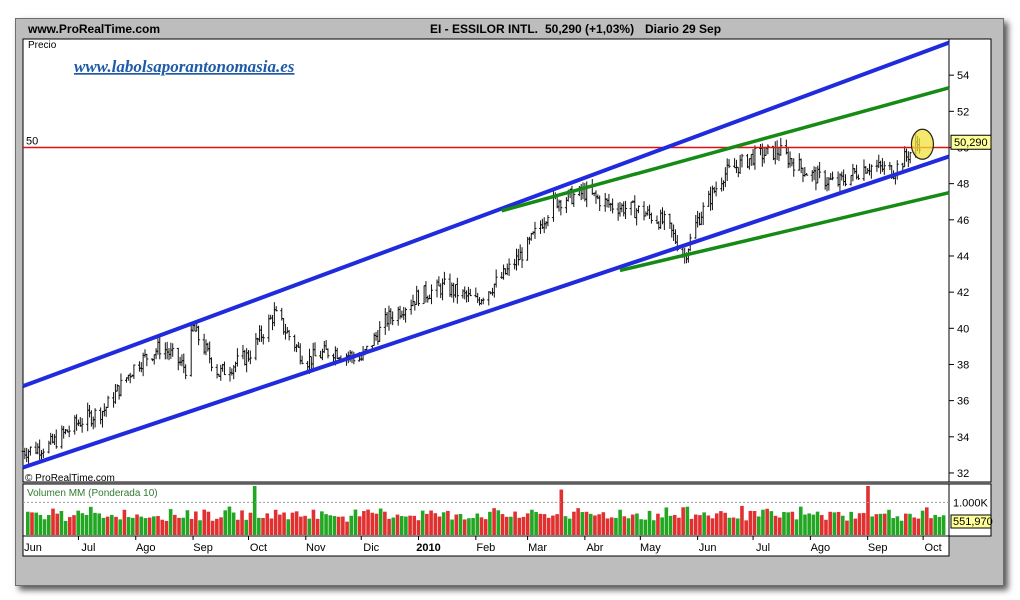 Image resolution: width=1020 pixels, height=600 pixels. Describe the element at coordinates (725, 149) in the screenshot. I see `trend-top-line` at that location.